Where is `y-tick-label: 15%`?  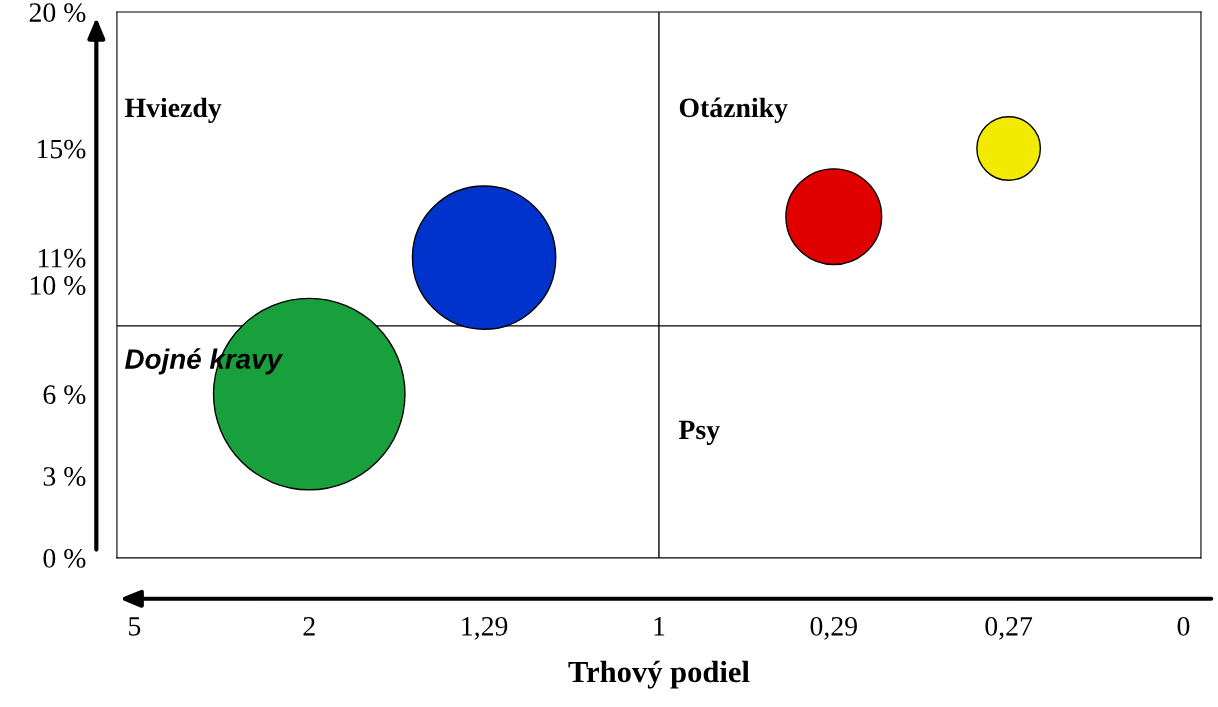
y-tick-label: 15% is located at coordinates (61, 149).